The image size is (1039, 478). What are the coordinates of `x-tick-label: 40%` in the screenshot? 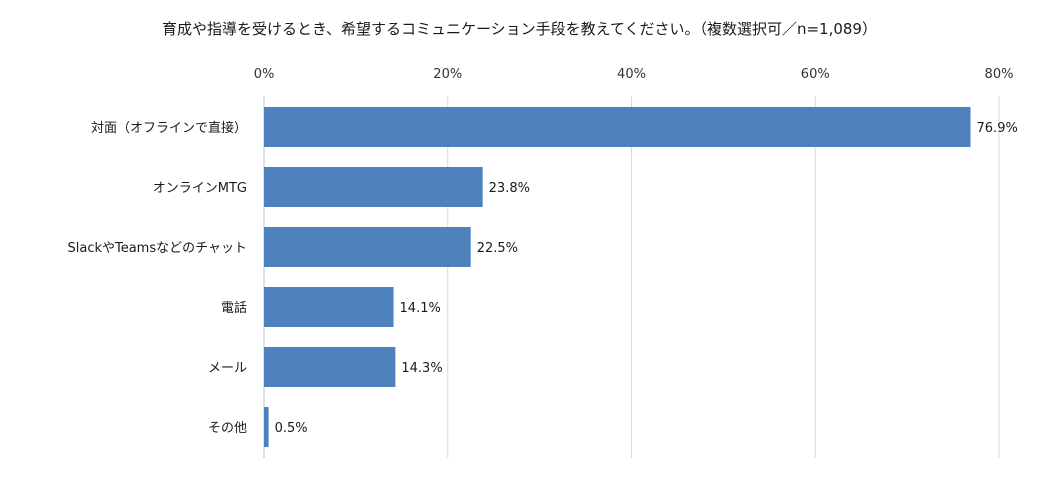 It's located at (631, 74).